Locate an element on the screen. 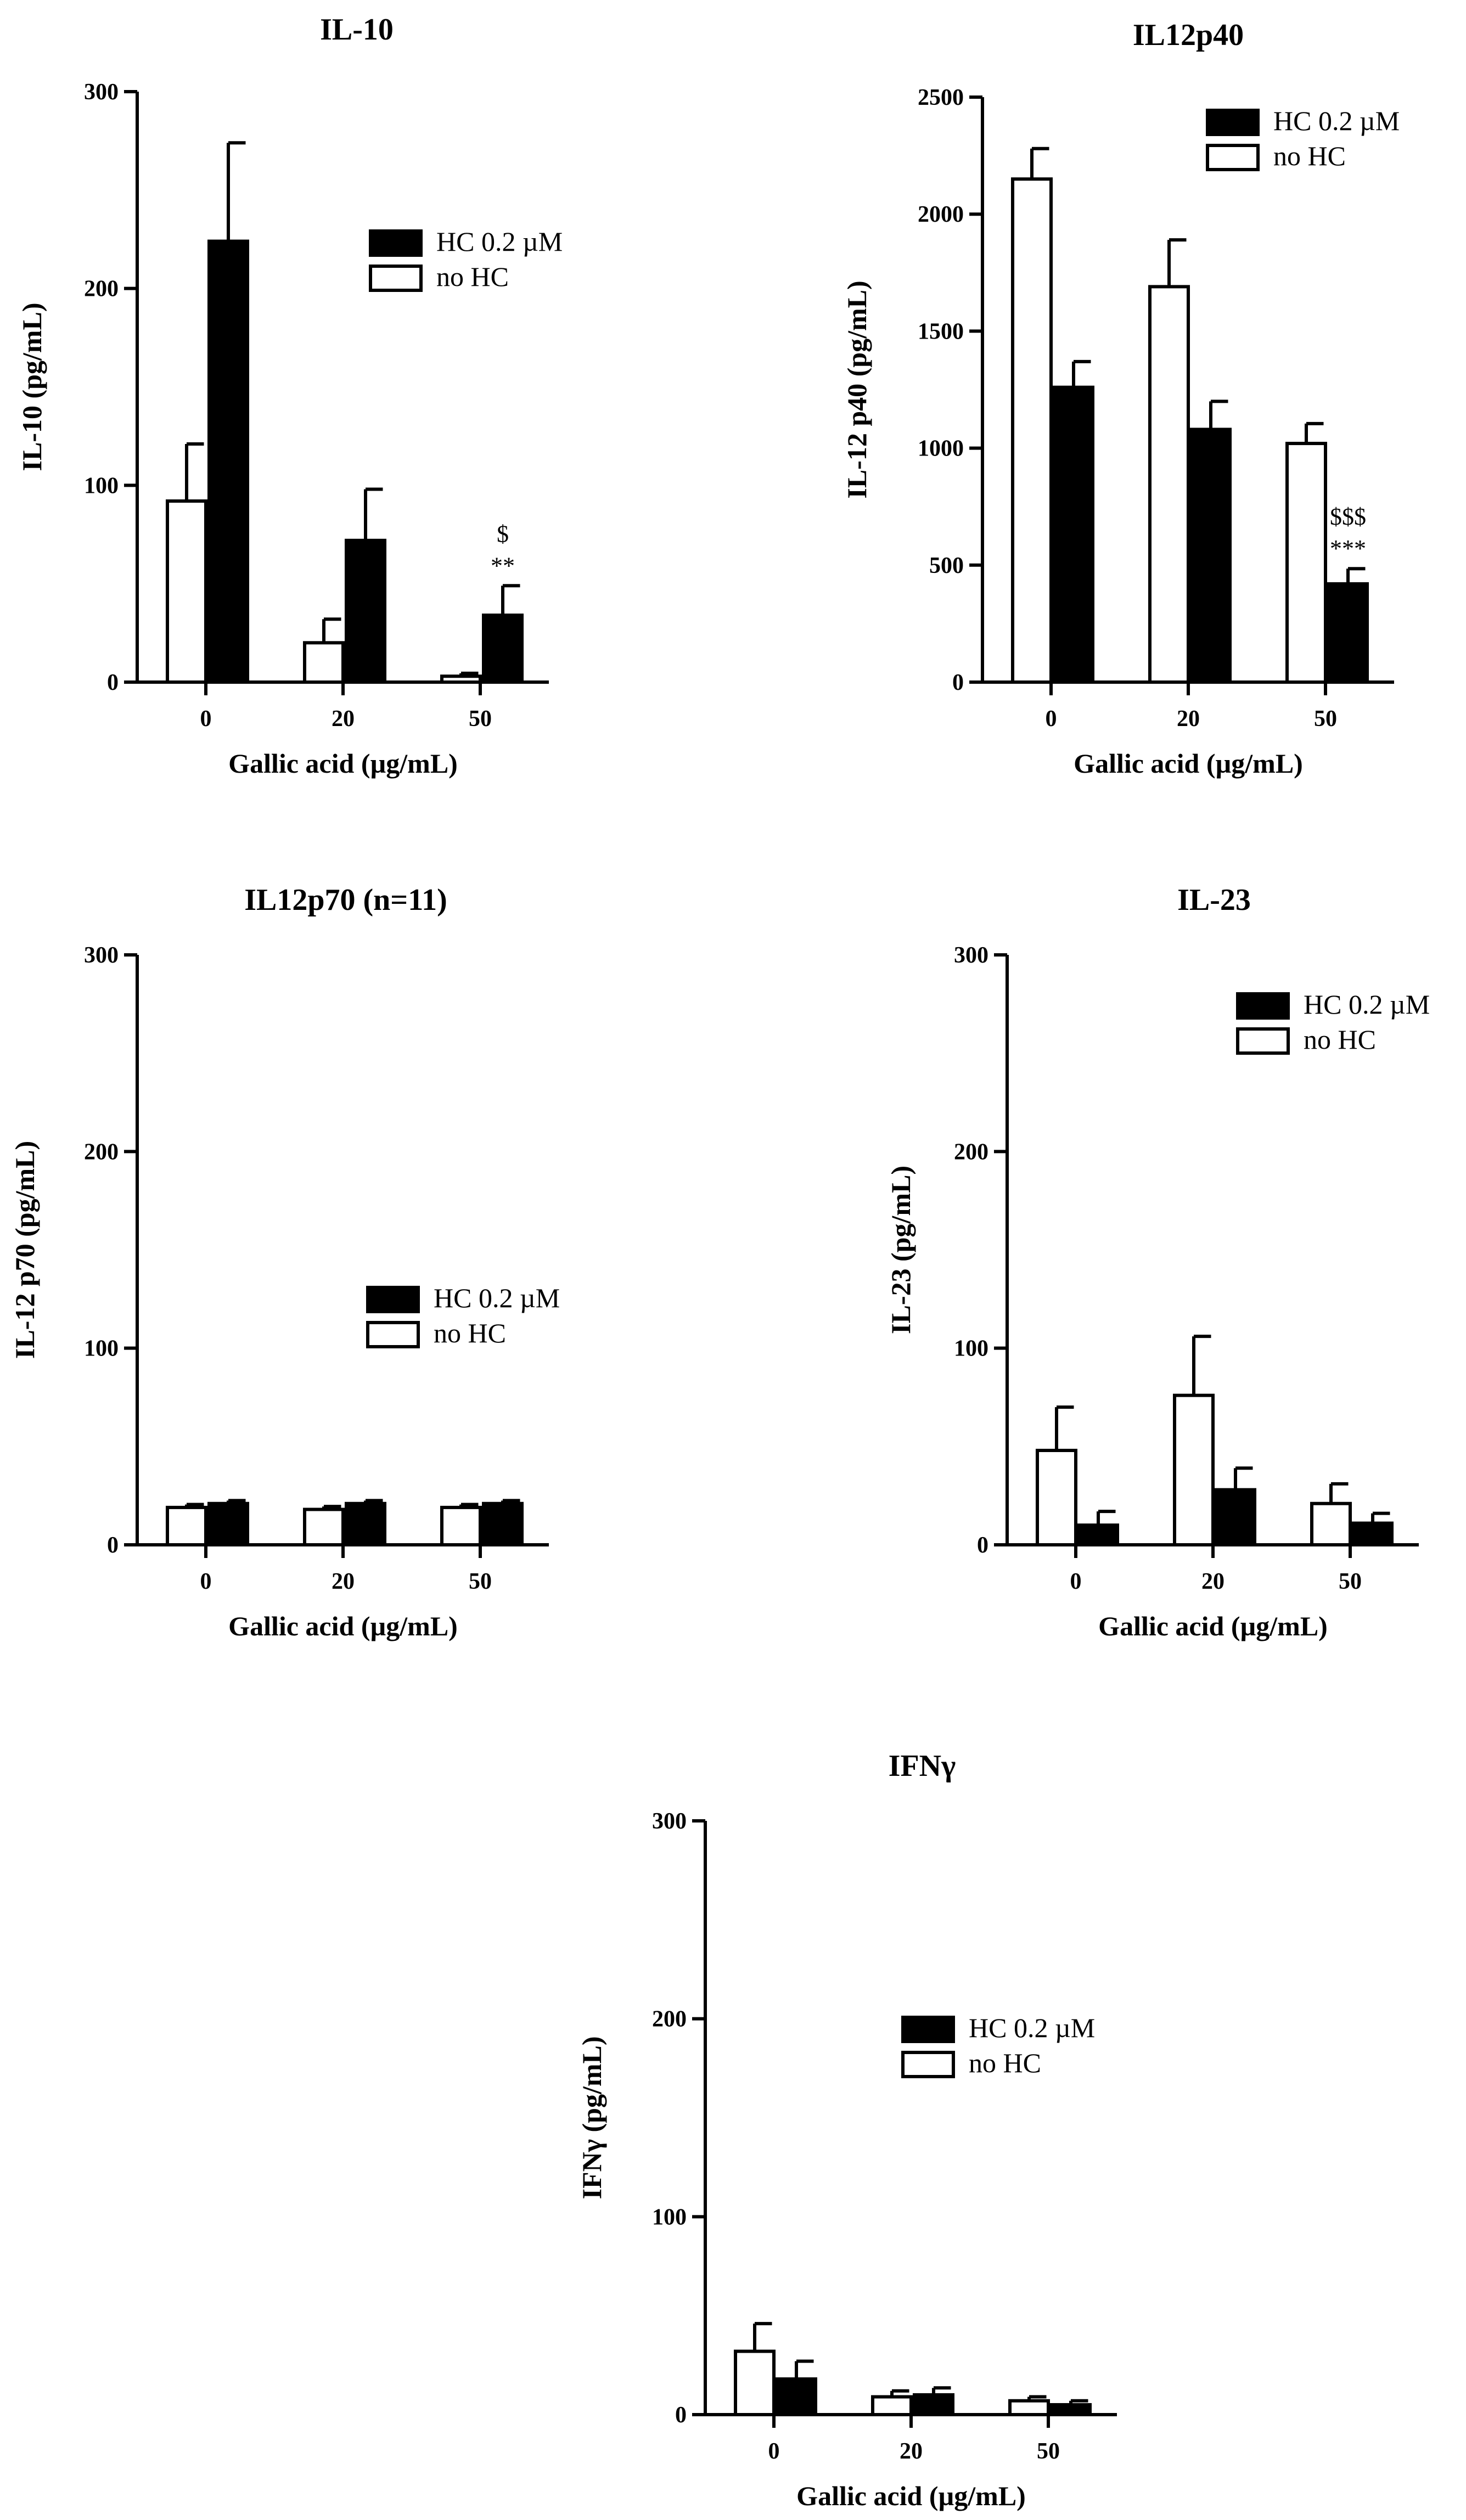  significance-marker: $ is located at coordinates (503, 533).